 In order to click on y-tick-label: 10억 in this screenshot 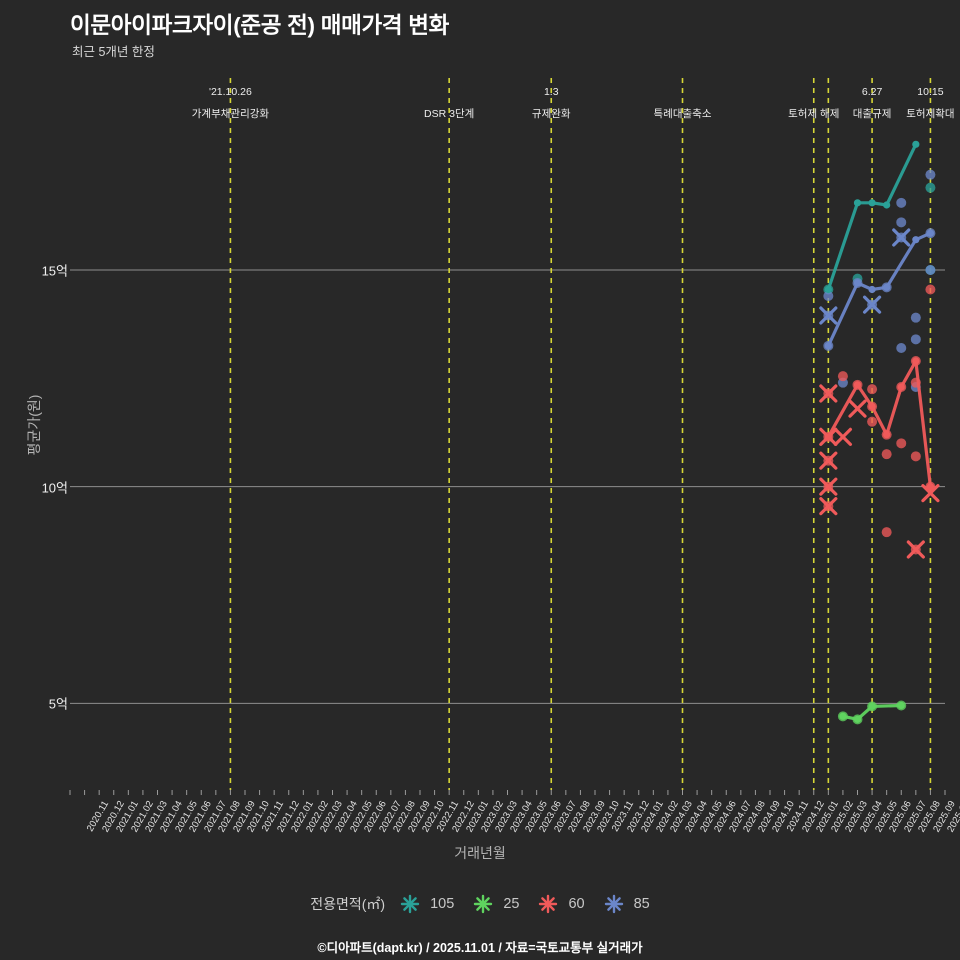, I will do `click(54, 488)`.